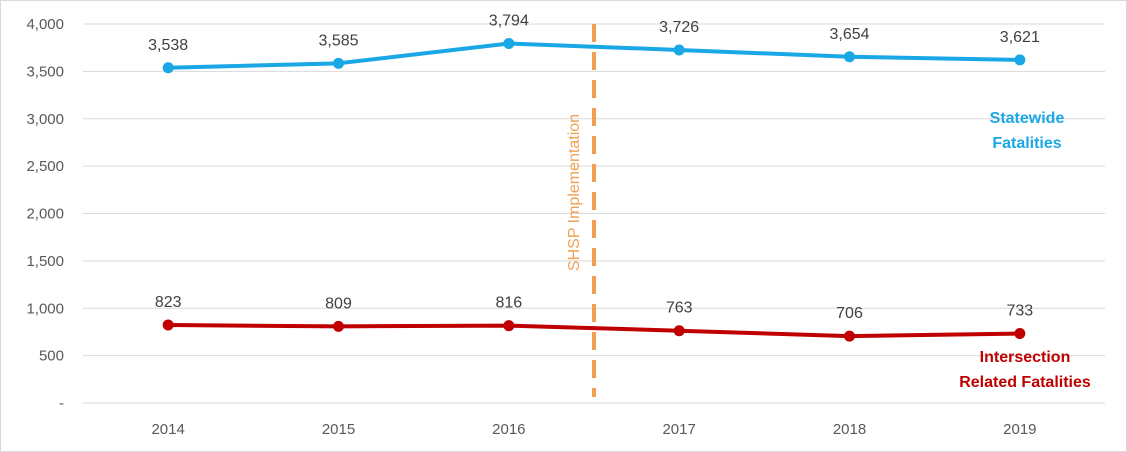 This screenshot has height=452, width=1127. I want to click on intersection-fatalities-line, so click(594, 331).